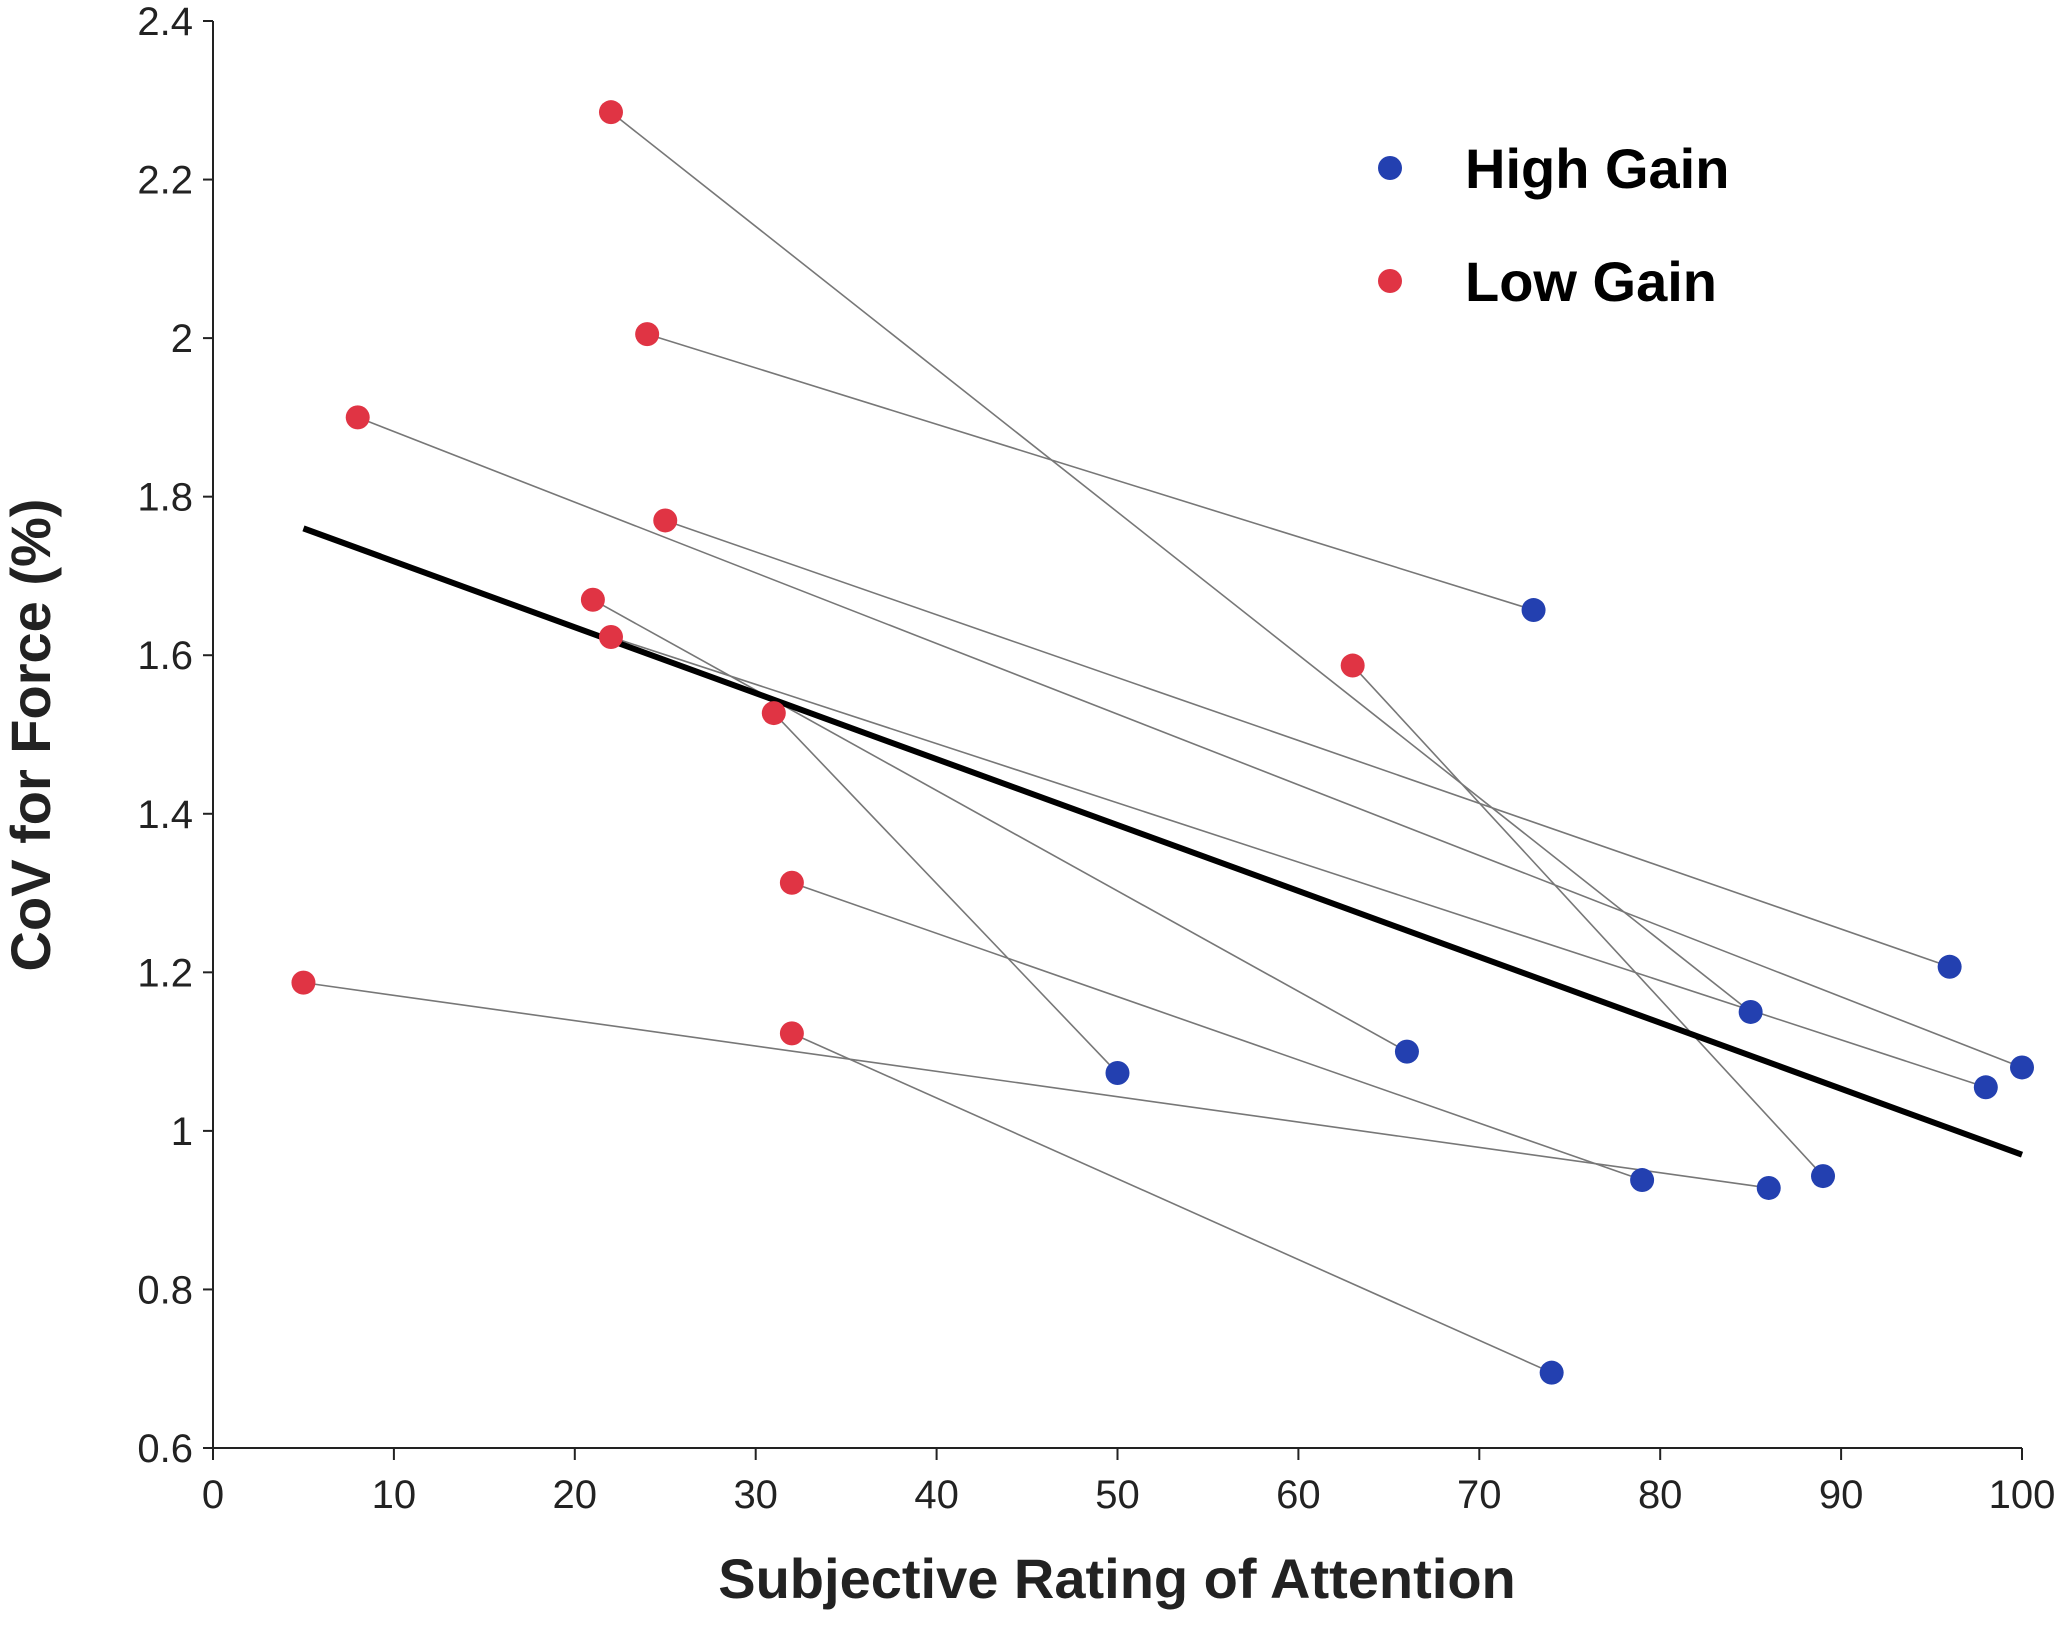  I want to click on y-tick-label: 1.6, so click(165, 656).